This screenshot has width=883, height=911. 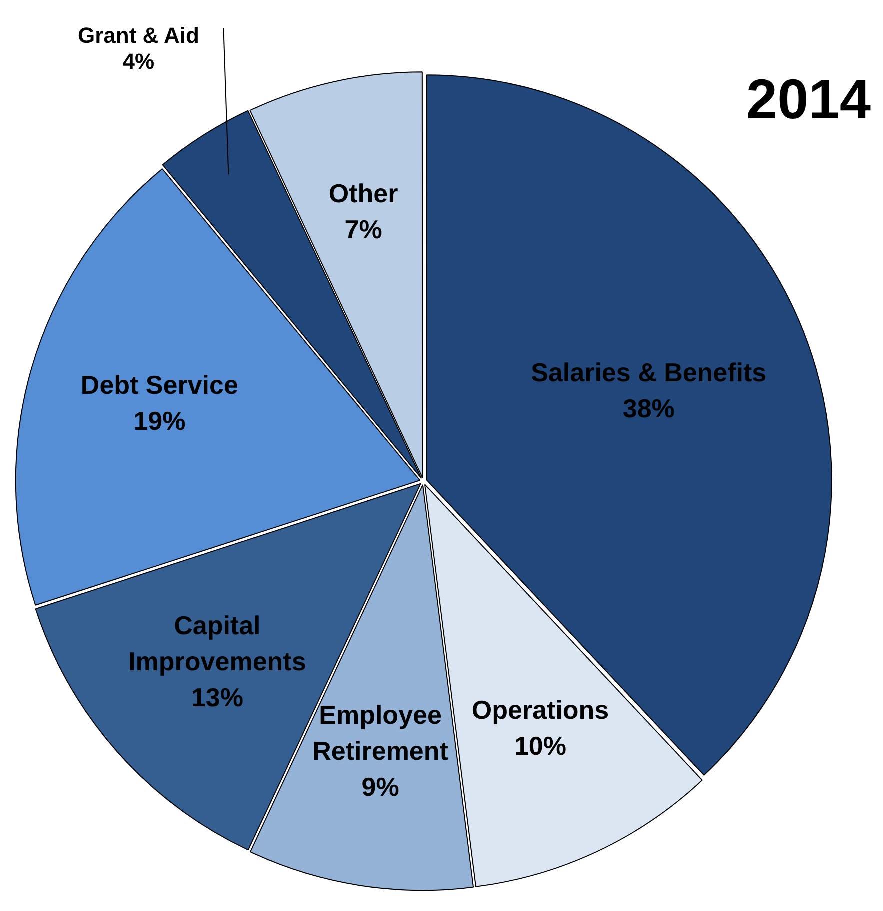 What do you see at coordinates (808, 98) in the screenshot?
I see `text: 2014` at bounding box center [808, 98].